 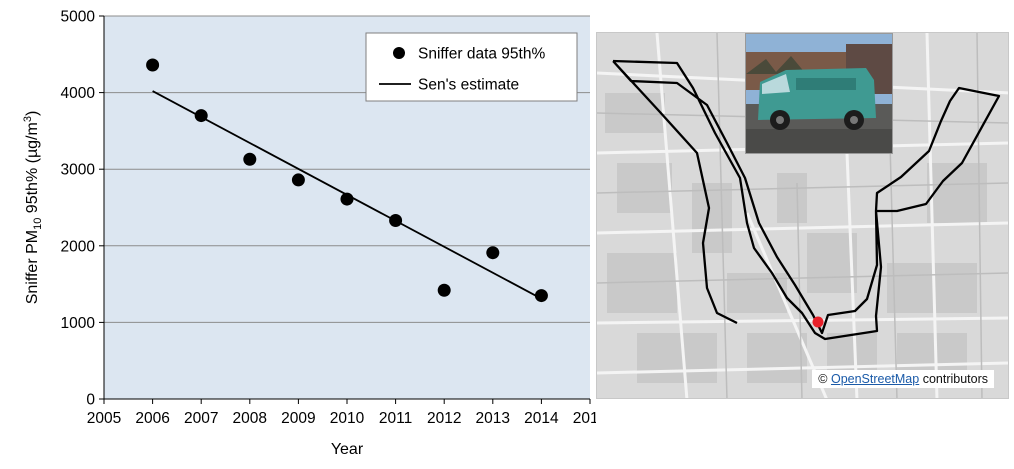 What do you see at coordinates (28, 119) in the screenshot?
I see `y-axis-label-sup: 3` at bounding box center [28, 119].